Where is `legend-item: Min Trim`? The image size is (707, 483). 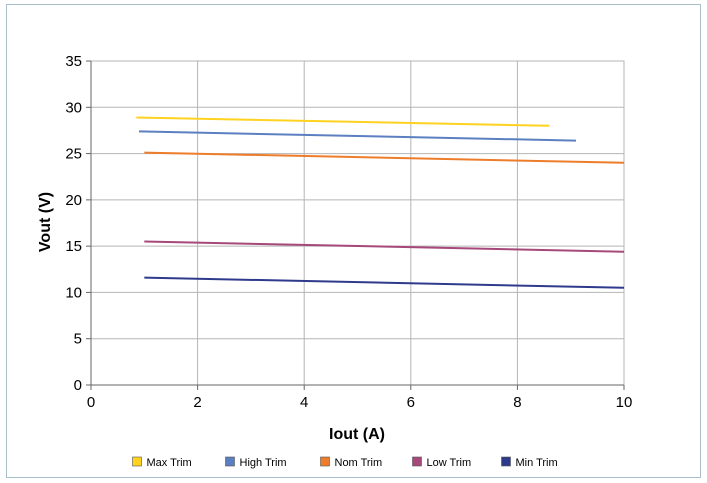 legend-item: Min Trim is located at coordinates (529, 462).